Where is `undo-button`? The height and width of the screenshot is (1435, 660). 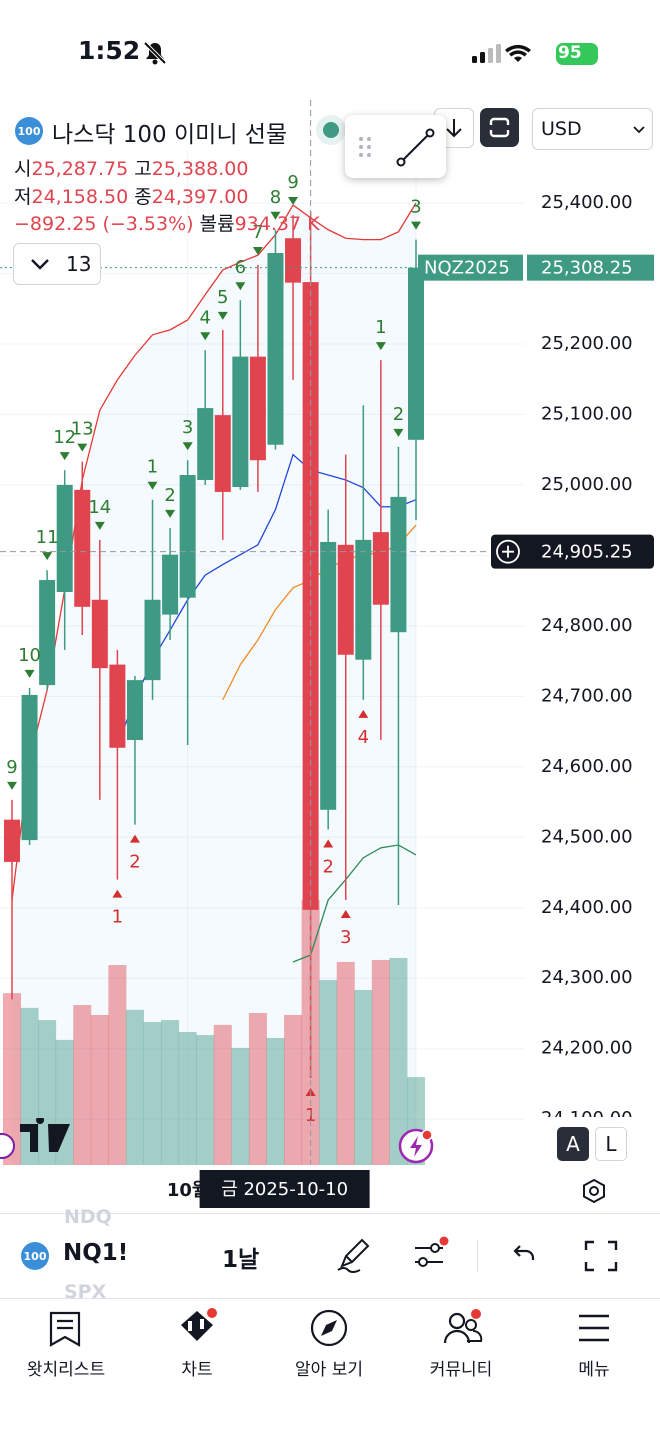 undo-button is located at coordinates (523, 1255).